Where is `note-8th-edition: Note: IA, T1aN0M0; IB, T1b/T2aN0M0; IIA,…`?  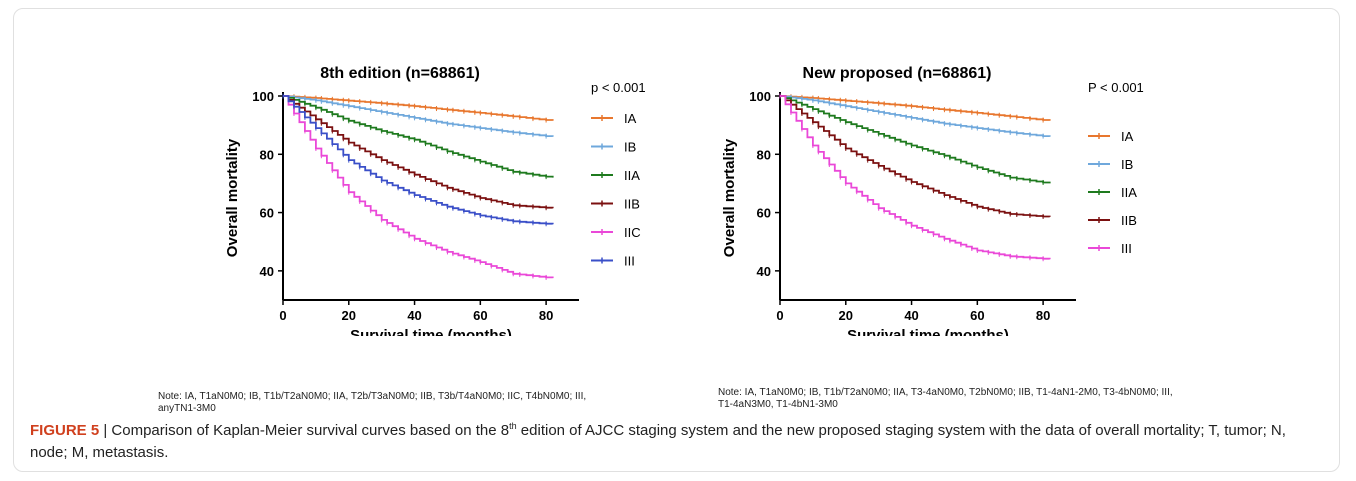
note-8th-edition: Note: IA, T1aN0M0; IB, T1b/T2aN0M0; IIA,… is located at coordinates (372, 402).